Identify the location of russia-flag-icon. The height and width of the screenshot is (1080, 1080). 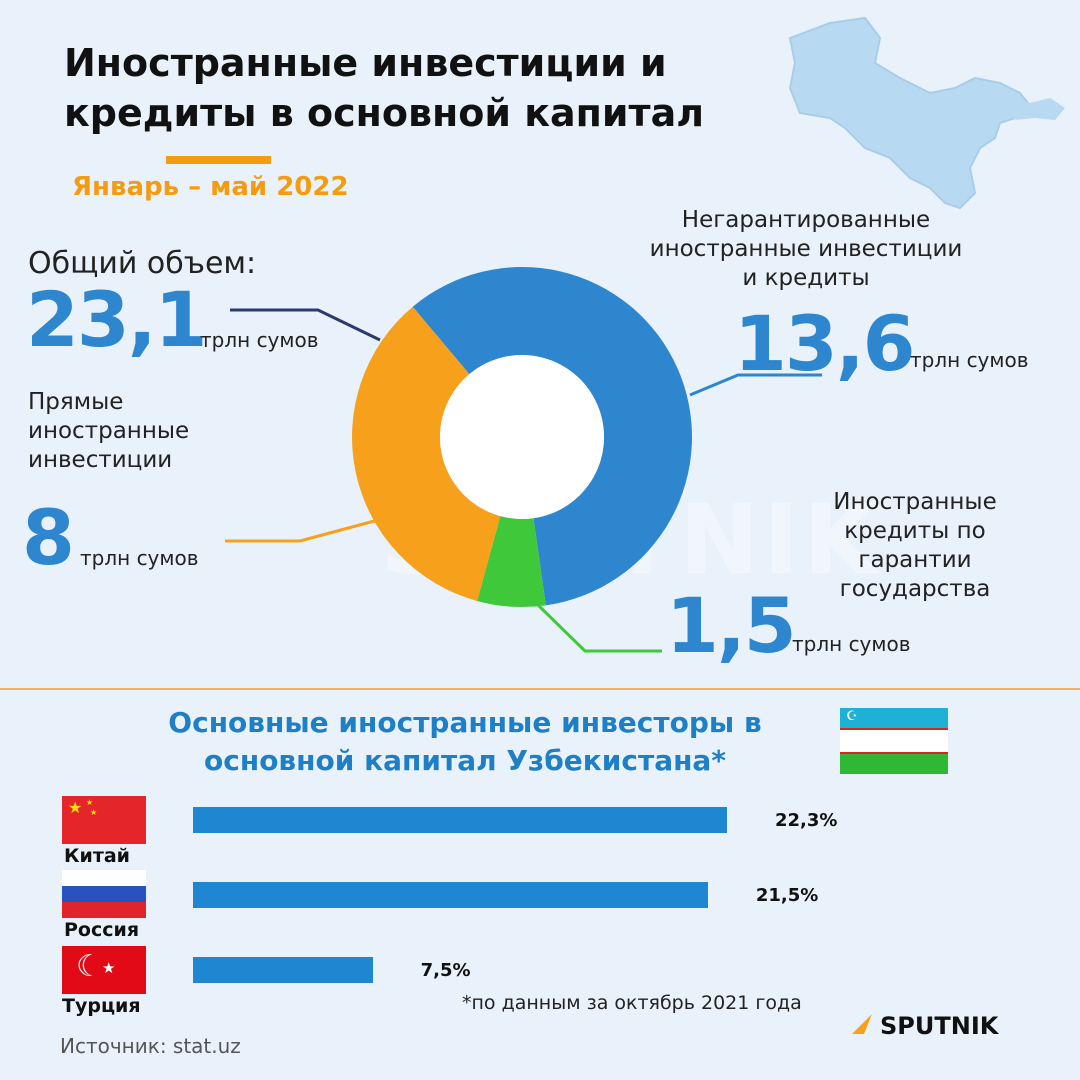
(104, 894).